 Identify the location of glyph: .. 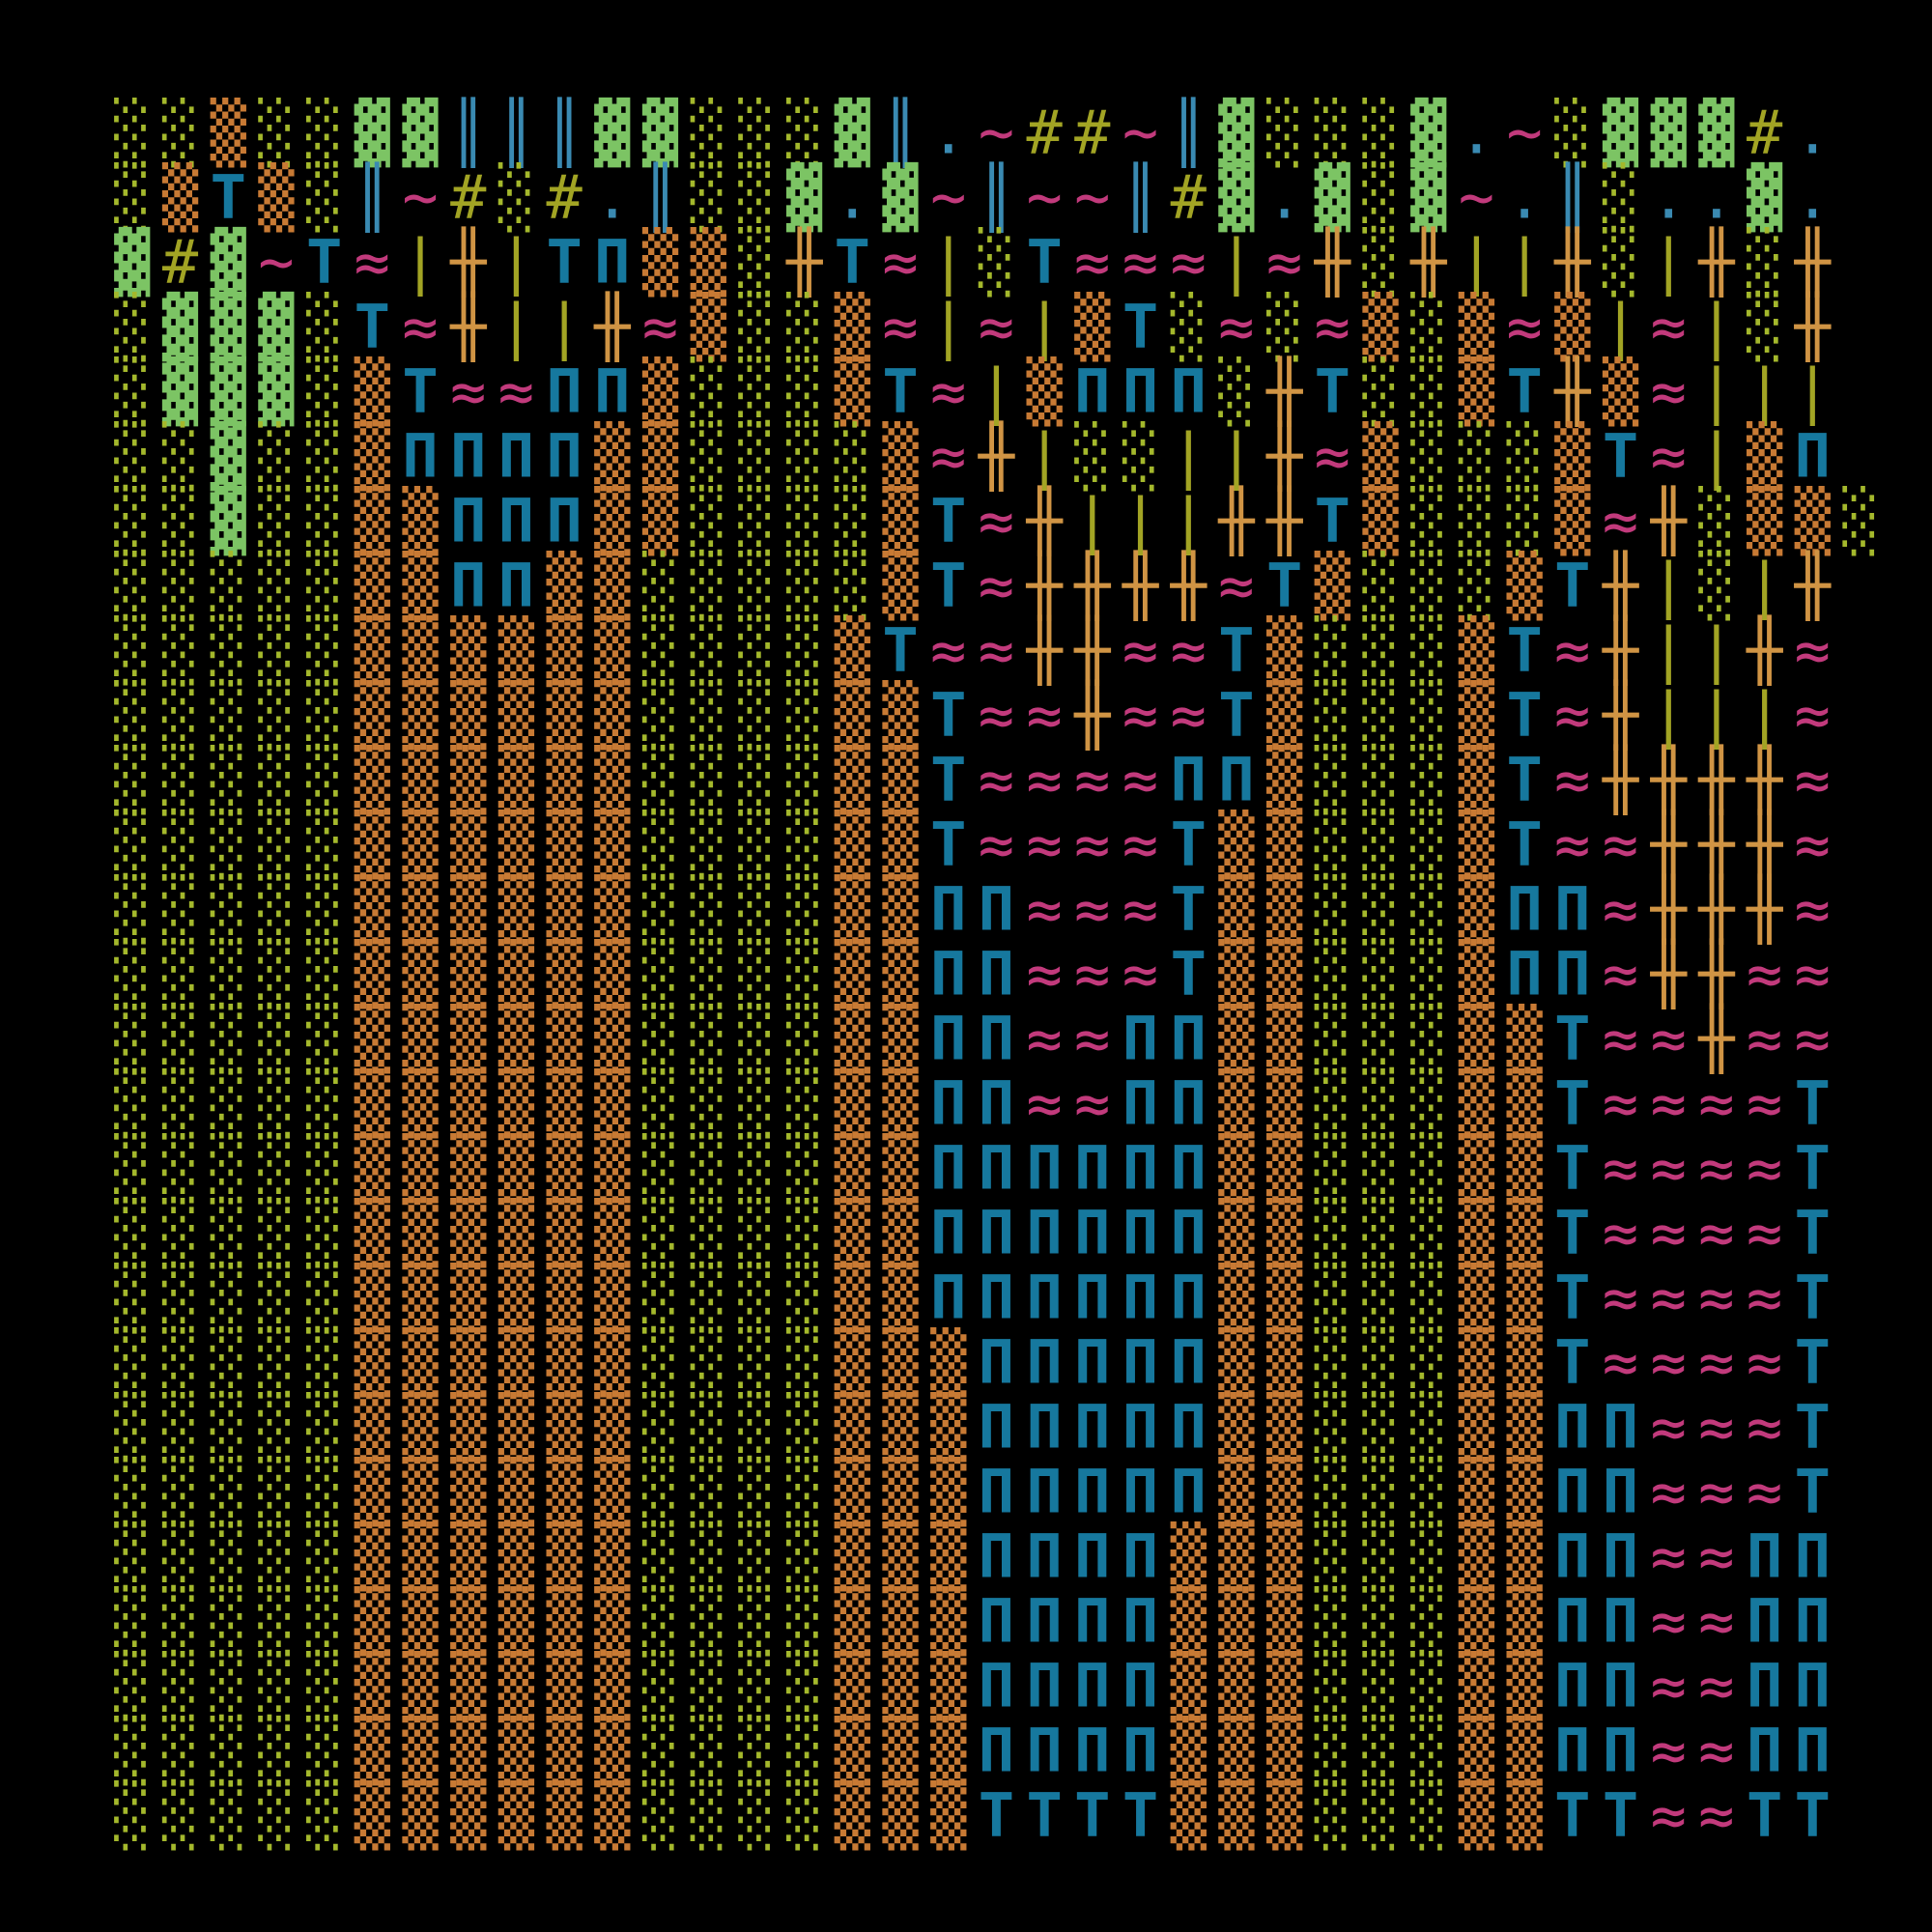
(1813, 197).